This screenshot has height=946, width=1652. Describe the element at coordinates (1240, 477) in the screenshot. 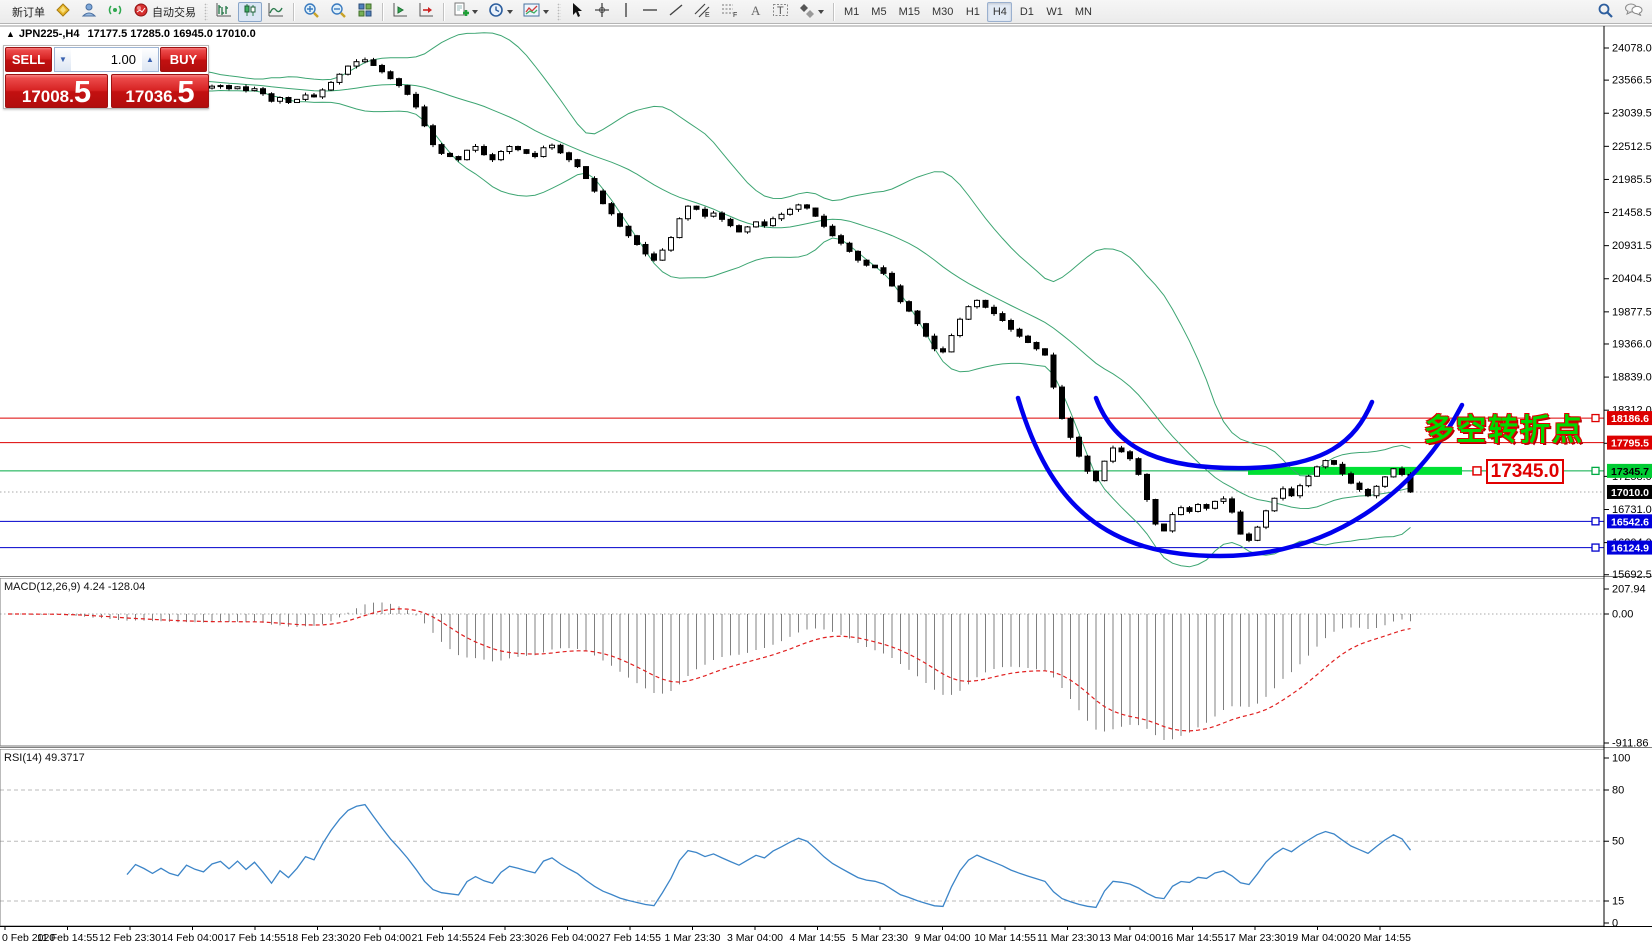

I see `cup-pattern-arcs` at that location.